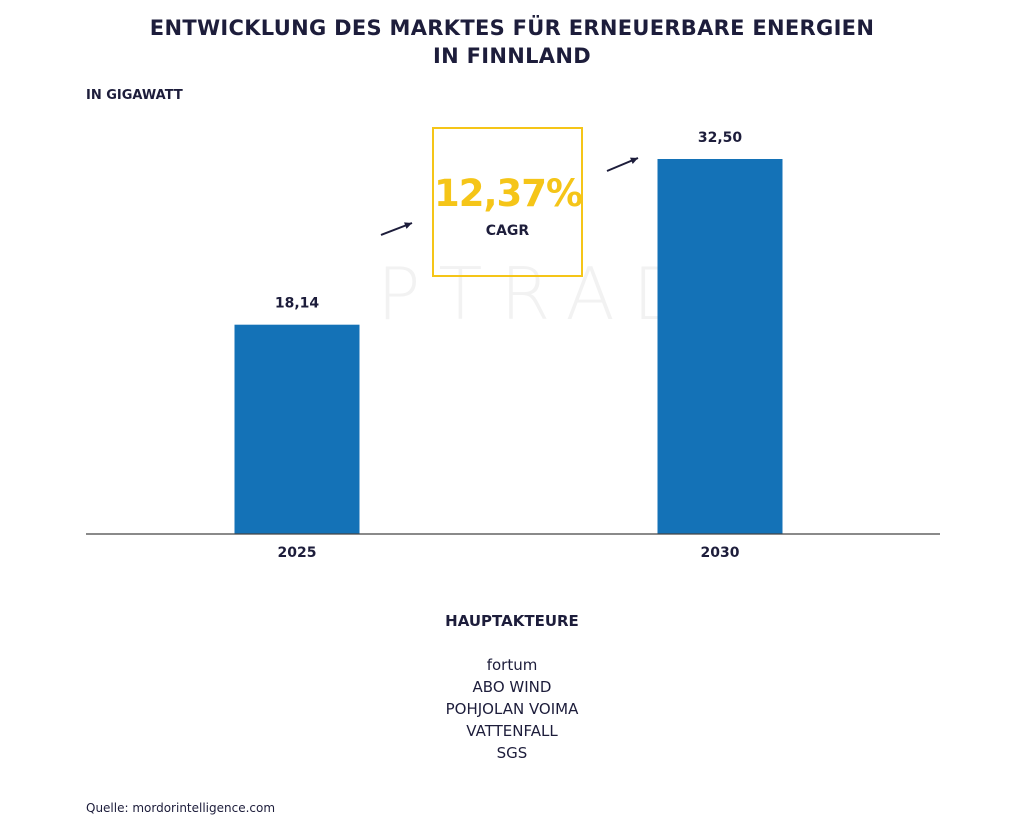 This screenshot has width=1024, height=838. Describe the element at coordinates (720, 553) in the screenshot. I see `x-tick-label-2030: 2030` at that location.